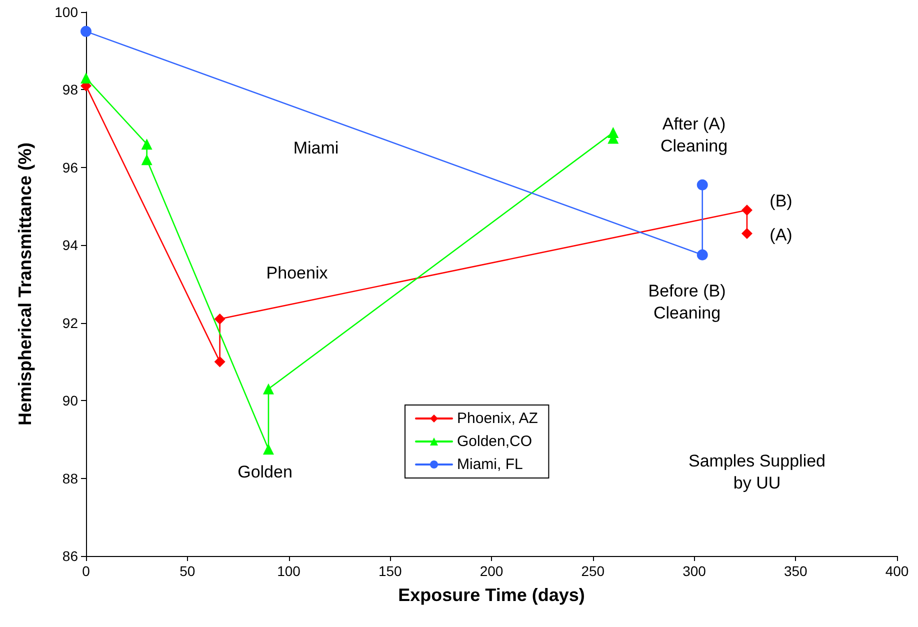 This screenshot has height=627, width=918. I want to click on y-tick-label: 88, so click(70, 478).